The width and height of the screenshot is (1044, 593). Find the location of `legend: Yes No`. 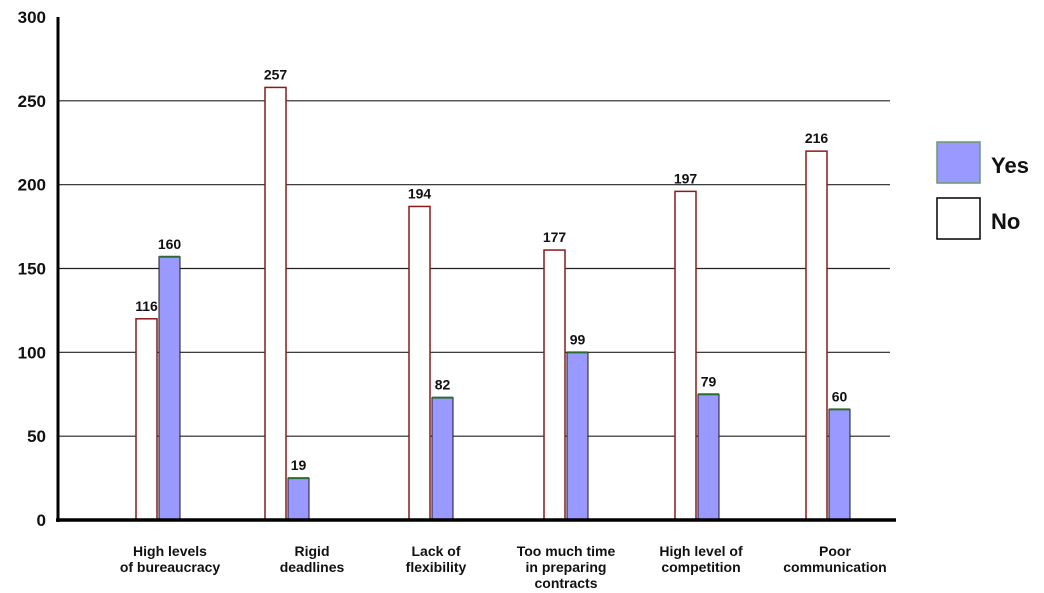

legend: Yes No is located at coordinates (982, 190).